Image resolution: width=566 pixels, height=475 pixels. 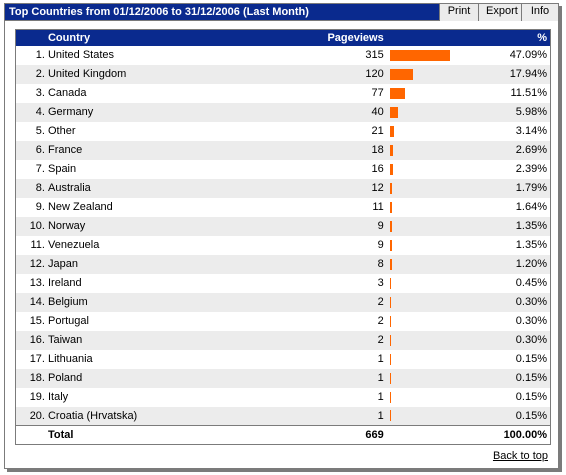 What do you see at coordinates (531, 188) in the screenshot?
I see `row-percent: 1.79%` at bounding box center [531, 188].